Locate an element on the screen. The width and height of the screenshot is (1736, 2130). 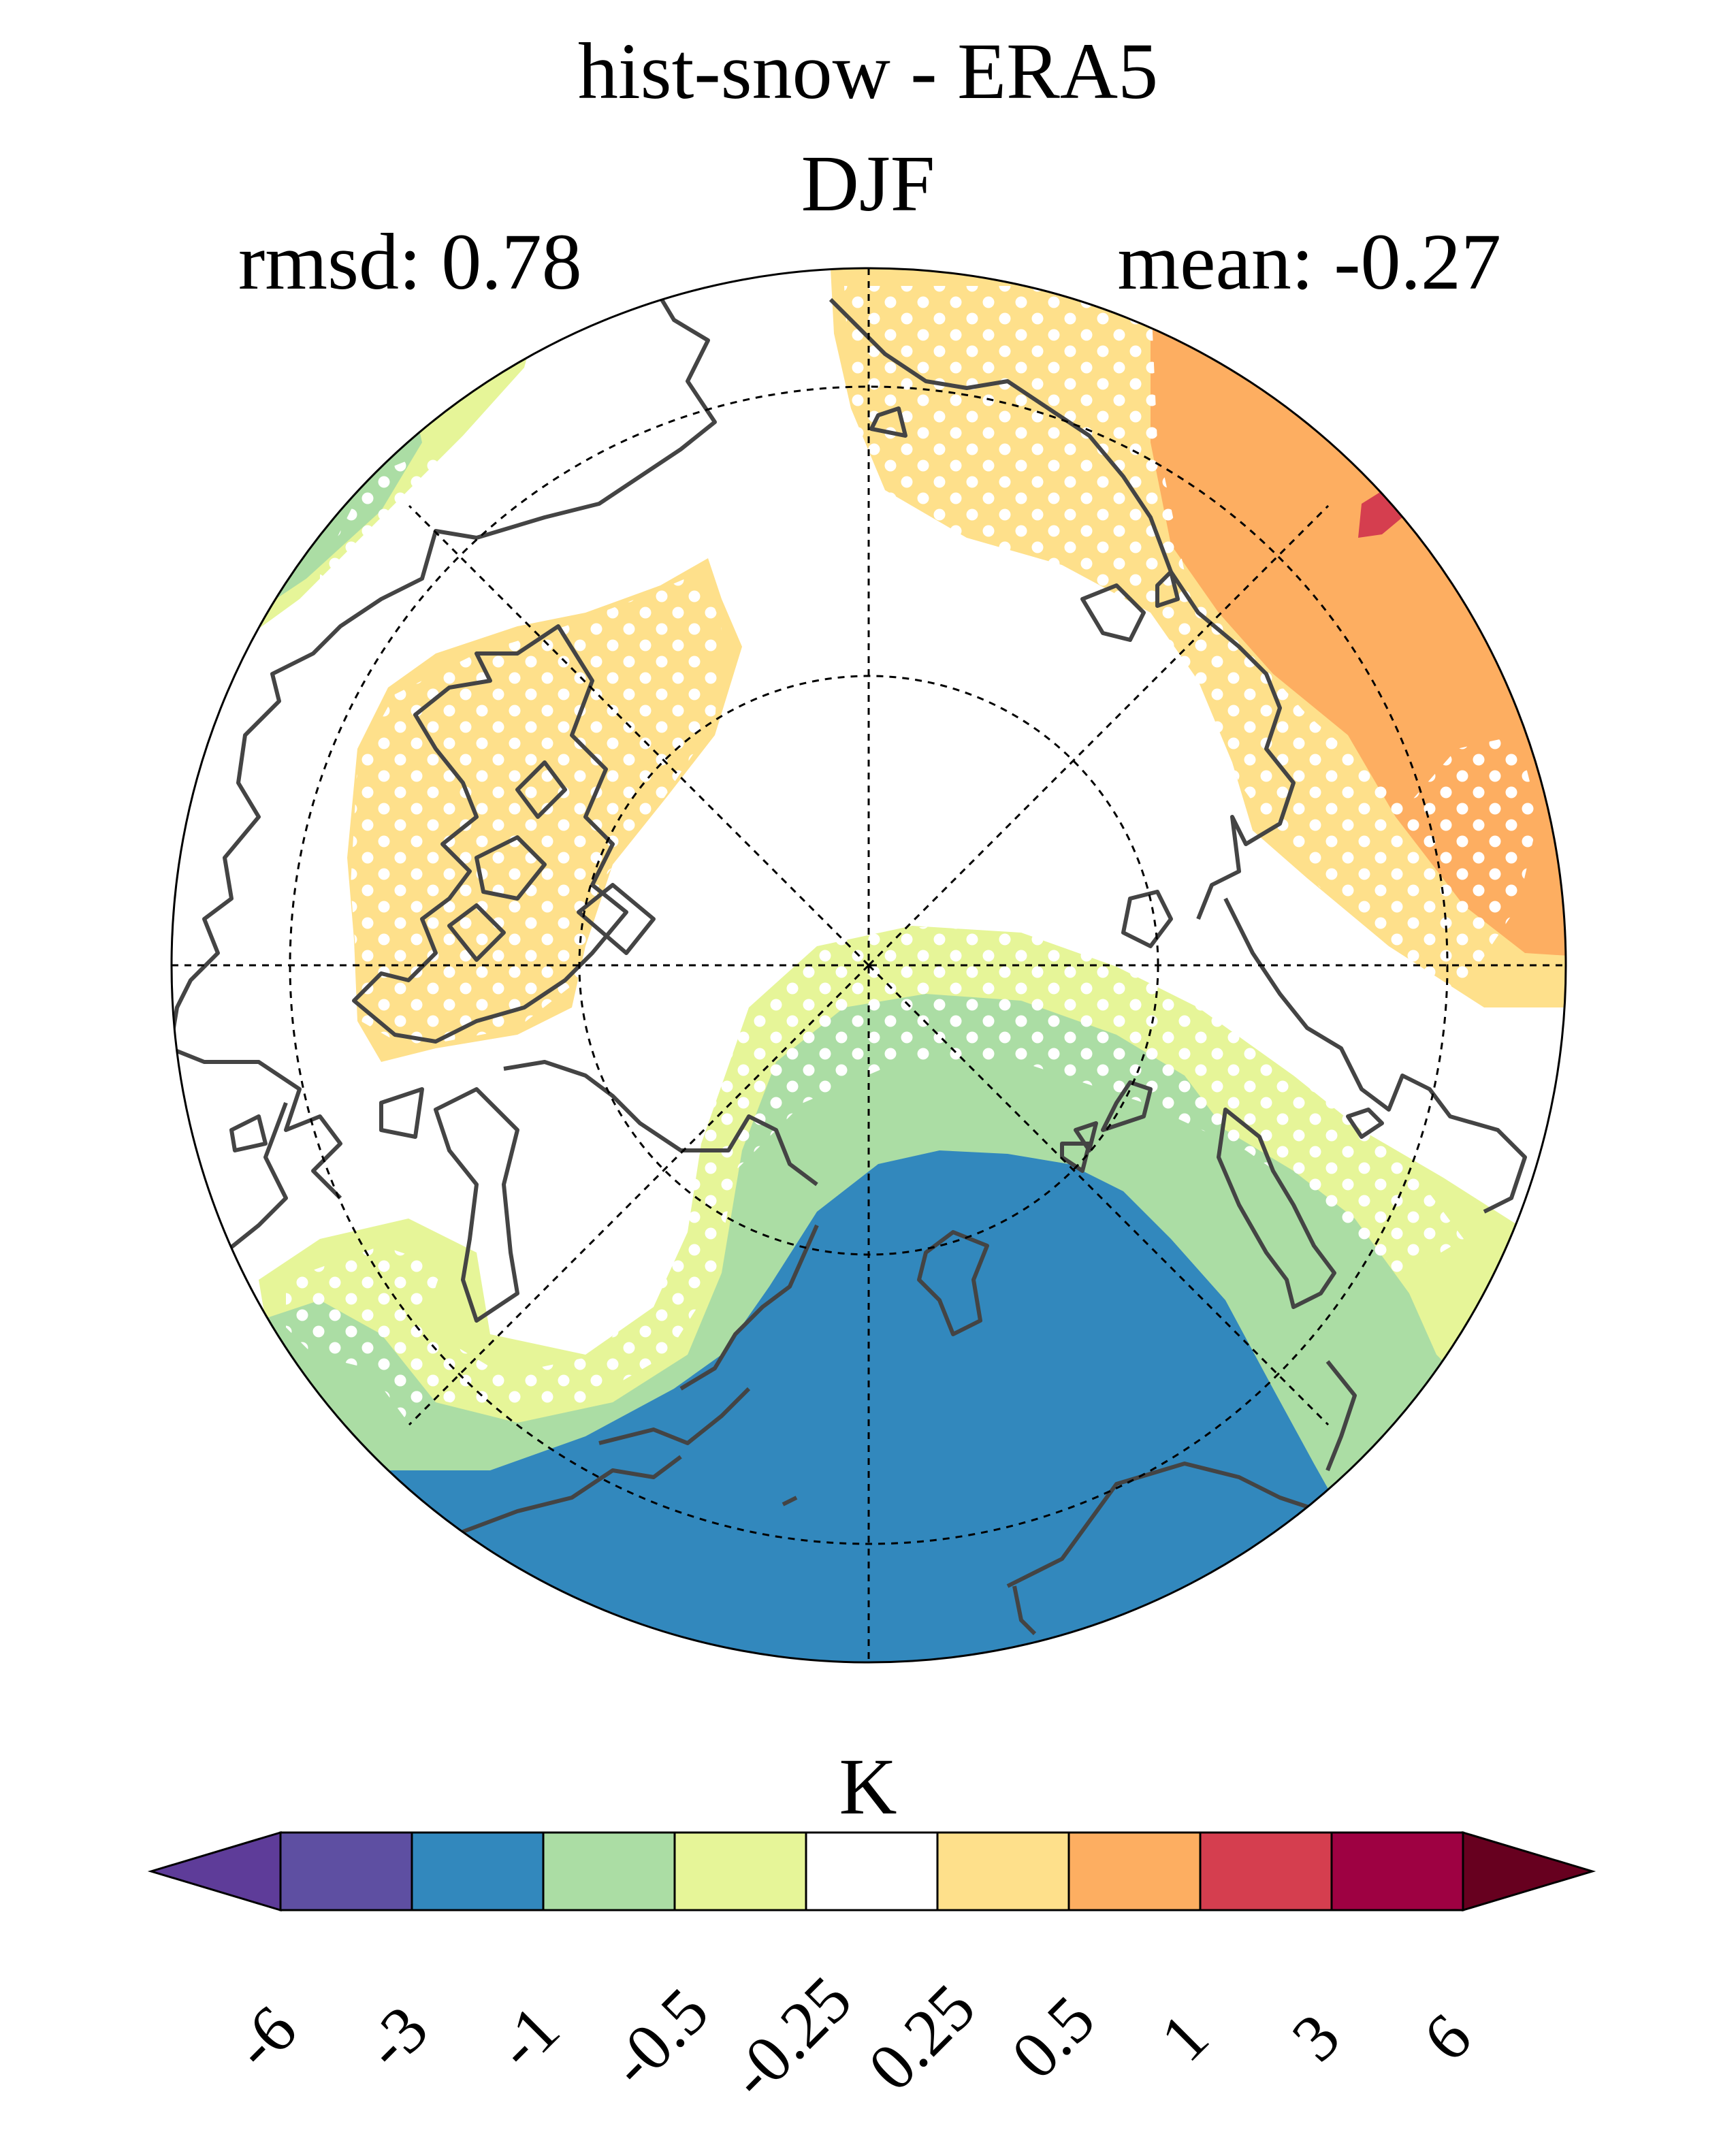
anomaly-region-blue-siberia is located at coordinates (863, 1406).